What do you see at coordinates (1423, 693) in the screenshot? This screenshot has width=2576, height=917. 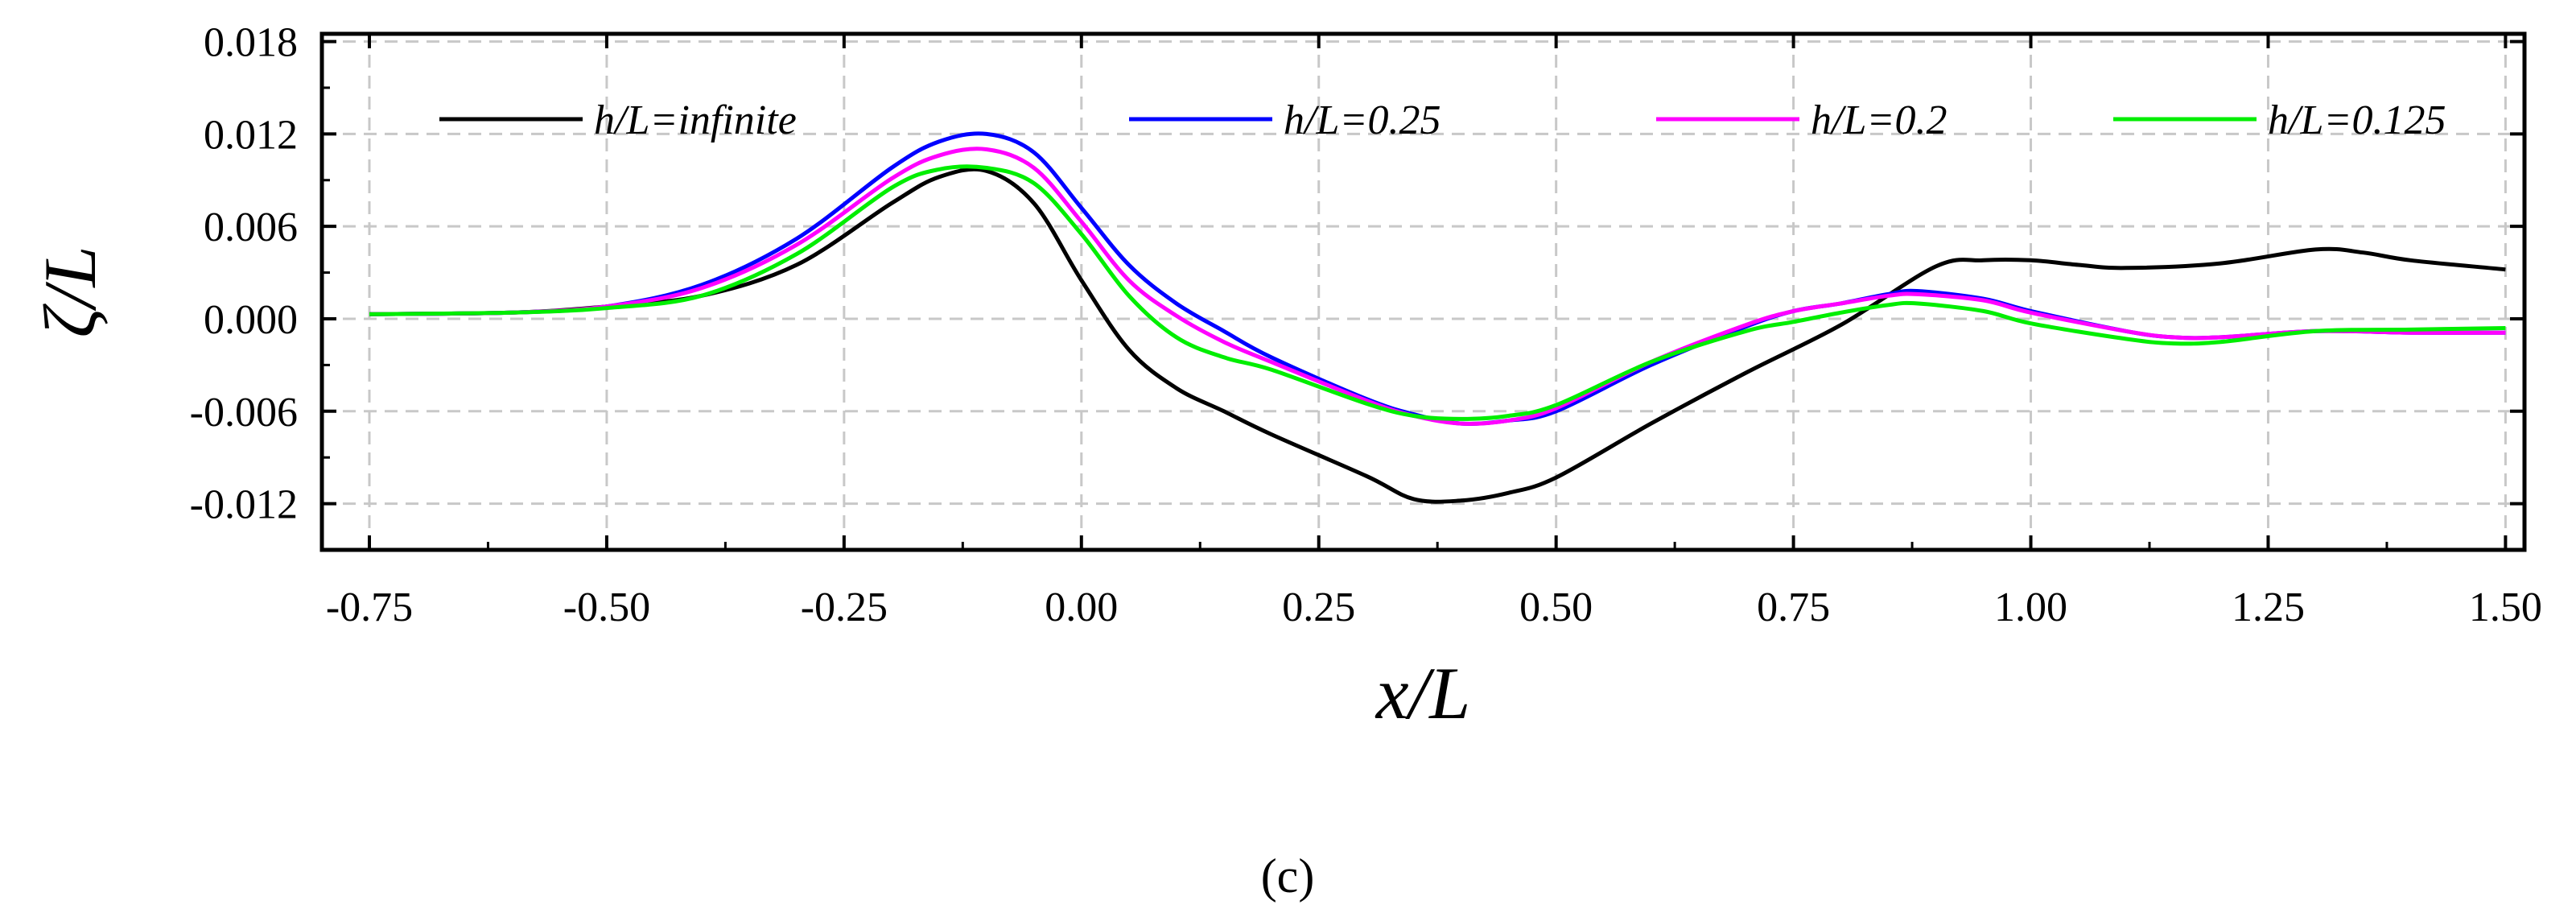 I see `x-axis-title: x/L` at bounding box center [1423, 693].